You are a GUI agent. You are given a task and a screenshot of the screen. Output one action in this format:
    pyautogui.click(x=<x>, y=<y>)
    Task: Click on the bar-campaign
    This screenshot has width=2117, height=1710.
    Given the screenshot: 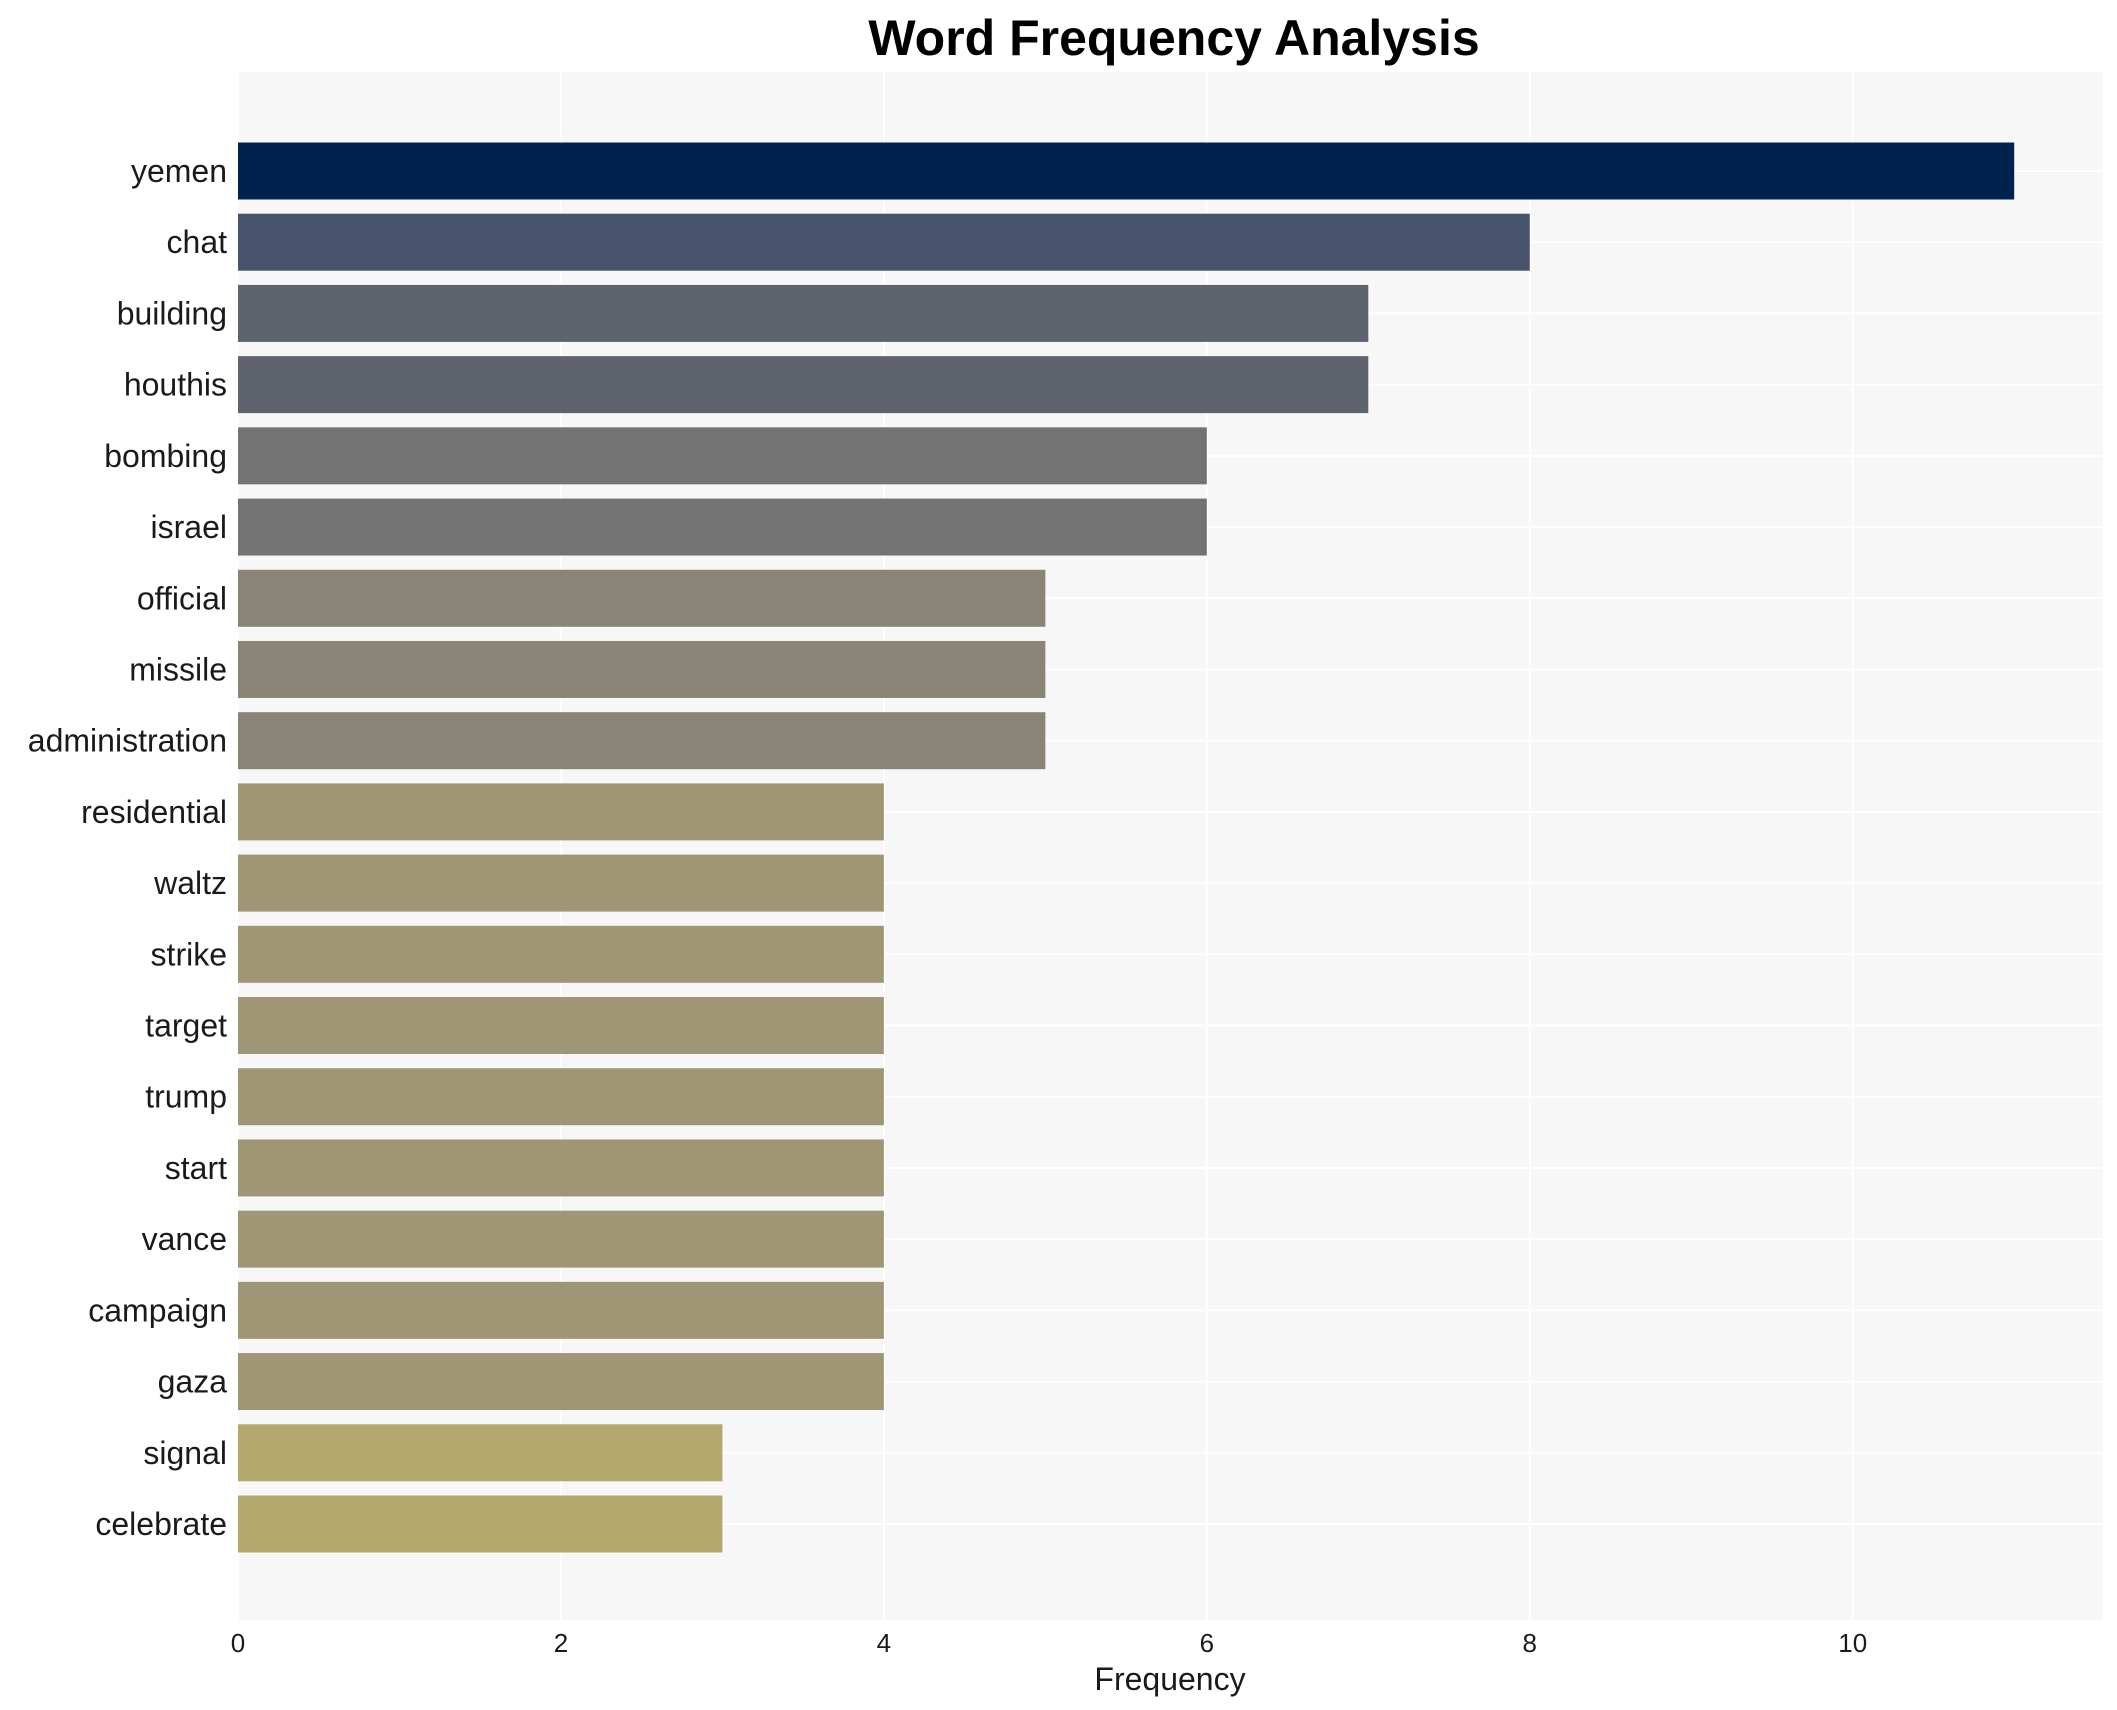 What is the action you would take?
    pyautogui.click(x=561, y=1310)
    